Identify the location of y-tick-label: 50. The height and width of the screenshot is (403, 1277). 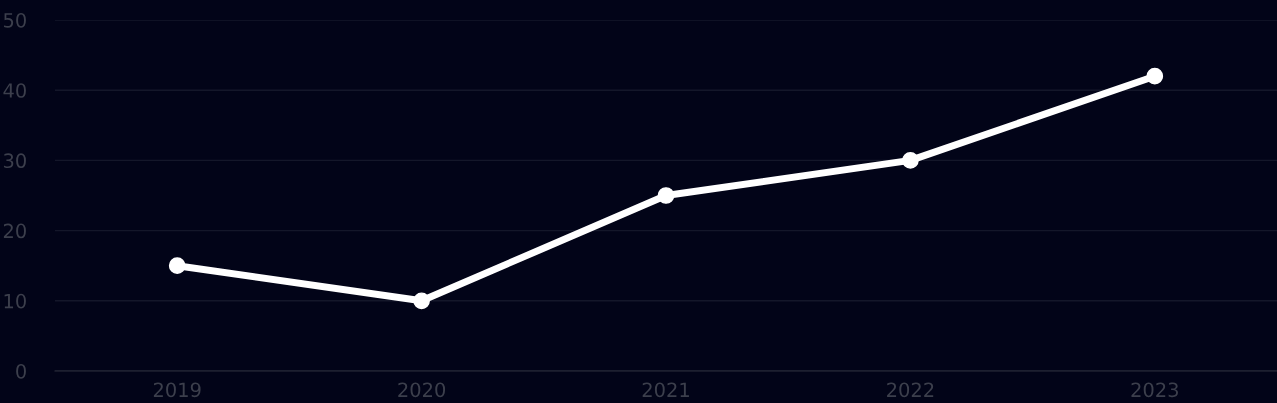
(14, 20).